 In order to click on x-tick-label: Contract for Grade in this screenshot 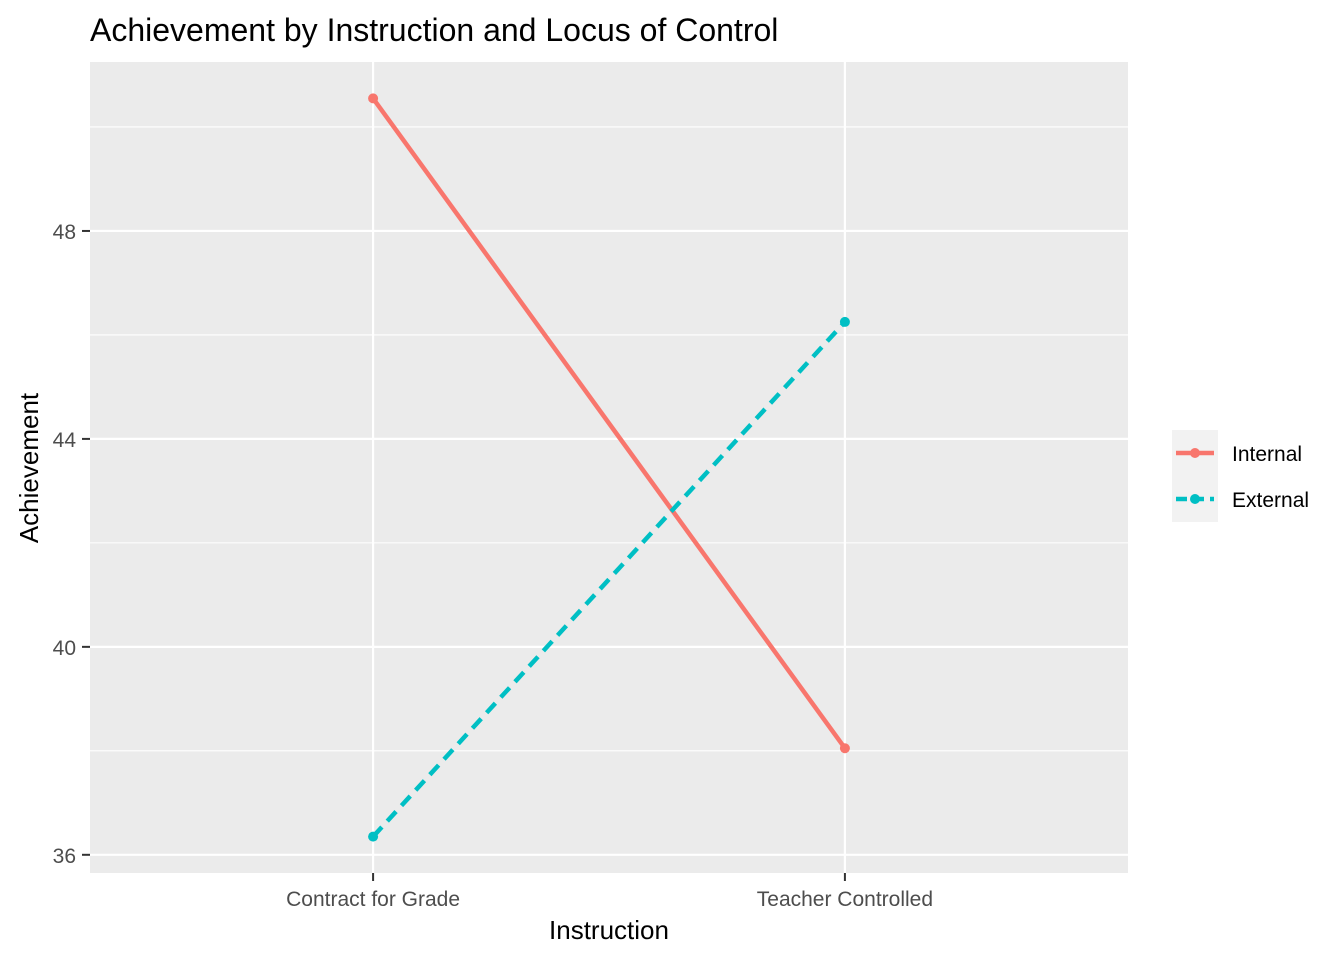, I will do `click(373, 899)`.